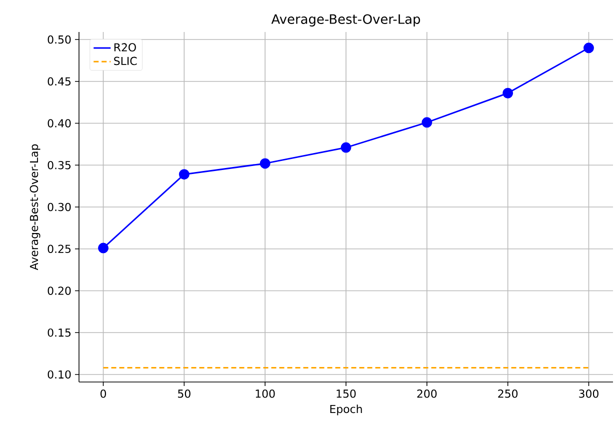 This screenshot has width=615, height=431. Describe the element at coordinates (59, 332) in the screenshot. I see `y-tick-label: 0.15` at that location.